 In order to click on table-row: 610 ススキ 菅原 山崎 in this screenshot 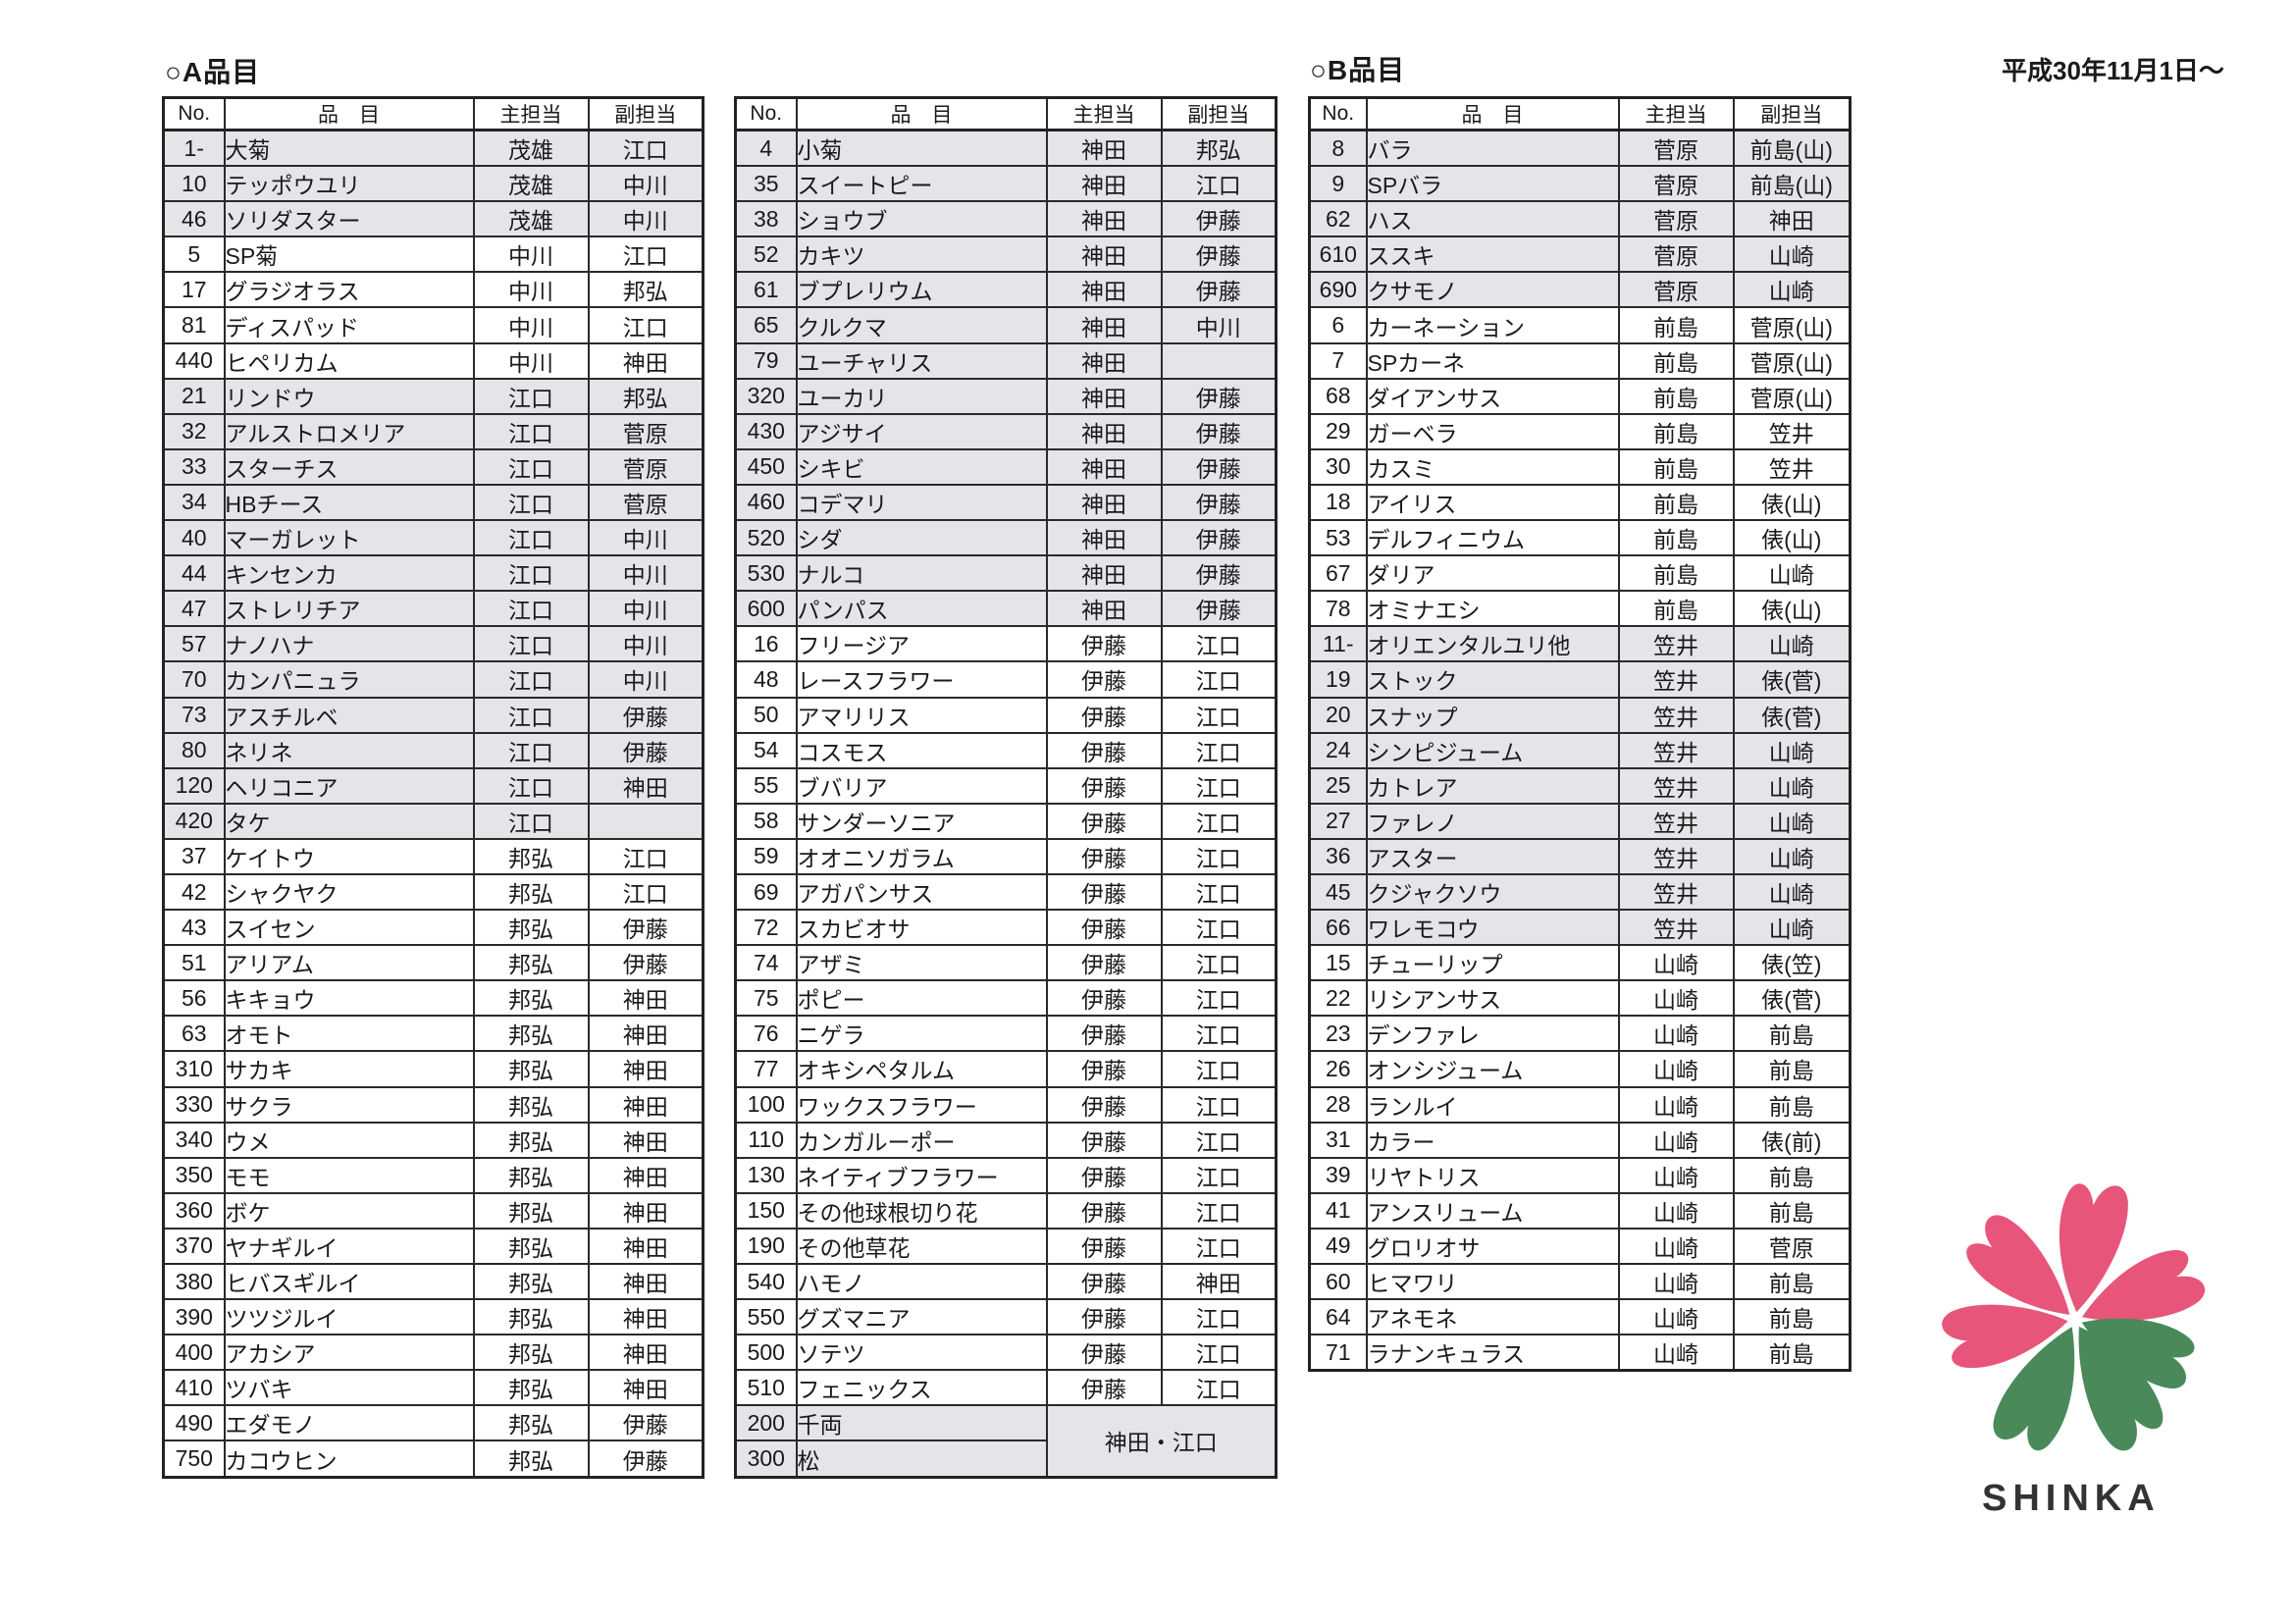, I will do `click(1580, 255)`.